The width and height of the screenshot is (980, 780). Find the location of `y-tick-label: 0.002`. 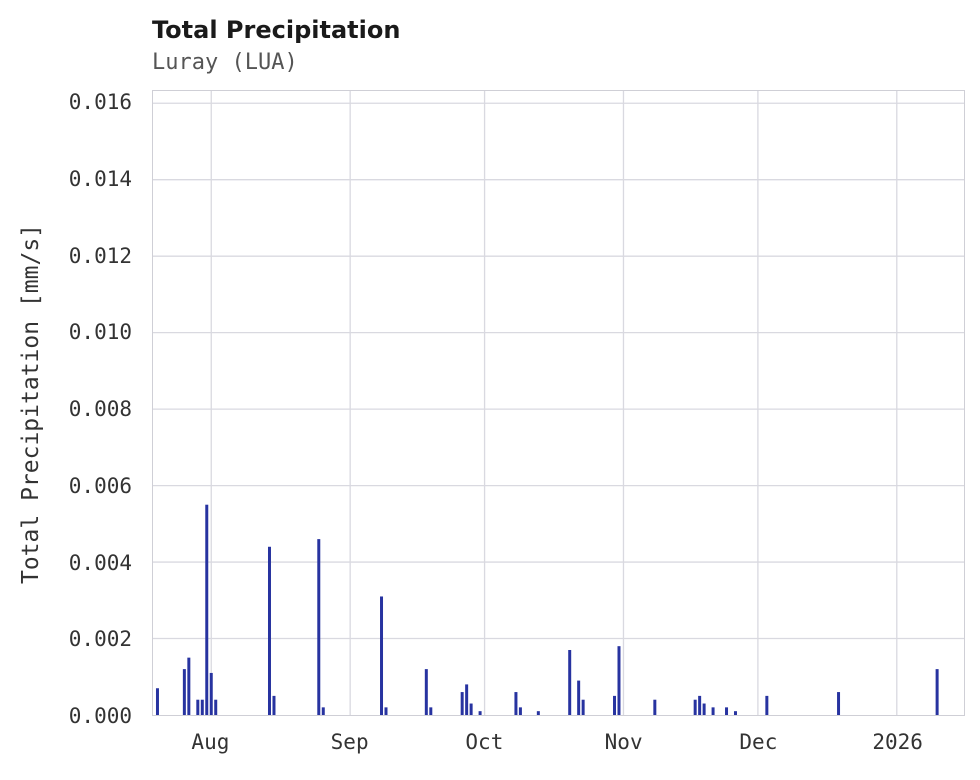

y-tick-label: 0.002 is located at coordinates (100, 639).